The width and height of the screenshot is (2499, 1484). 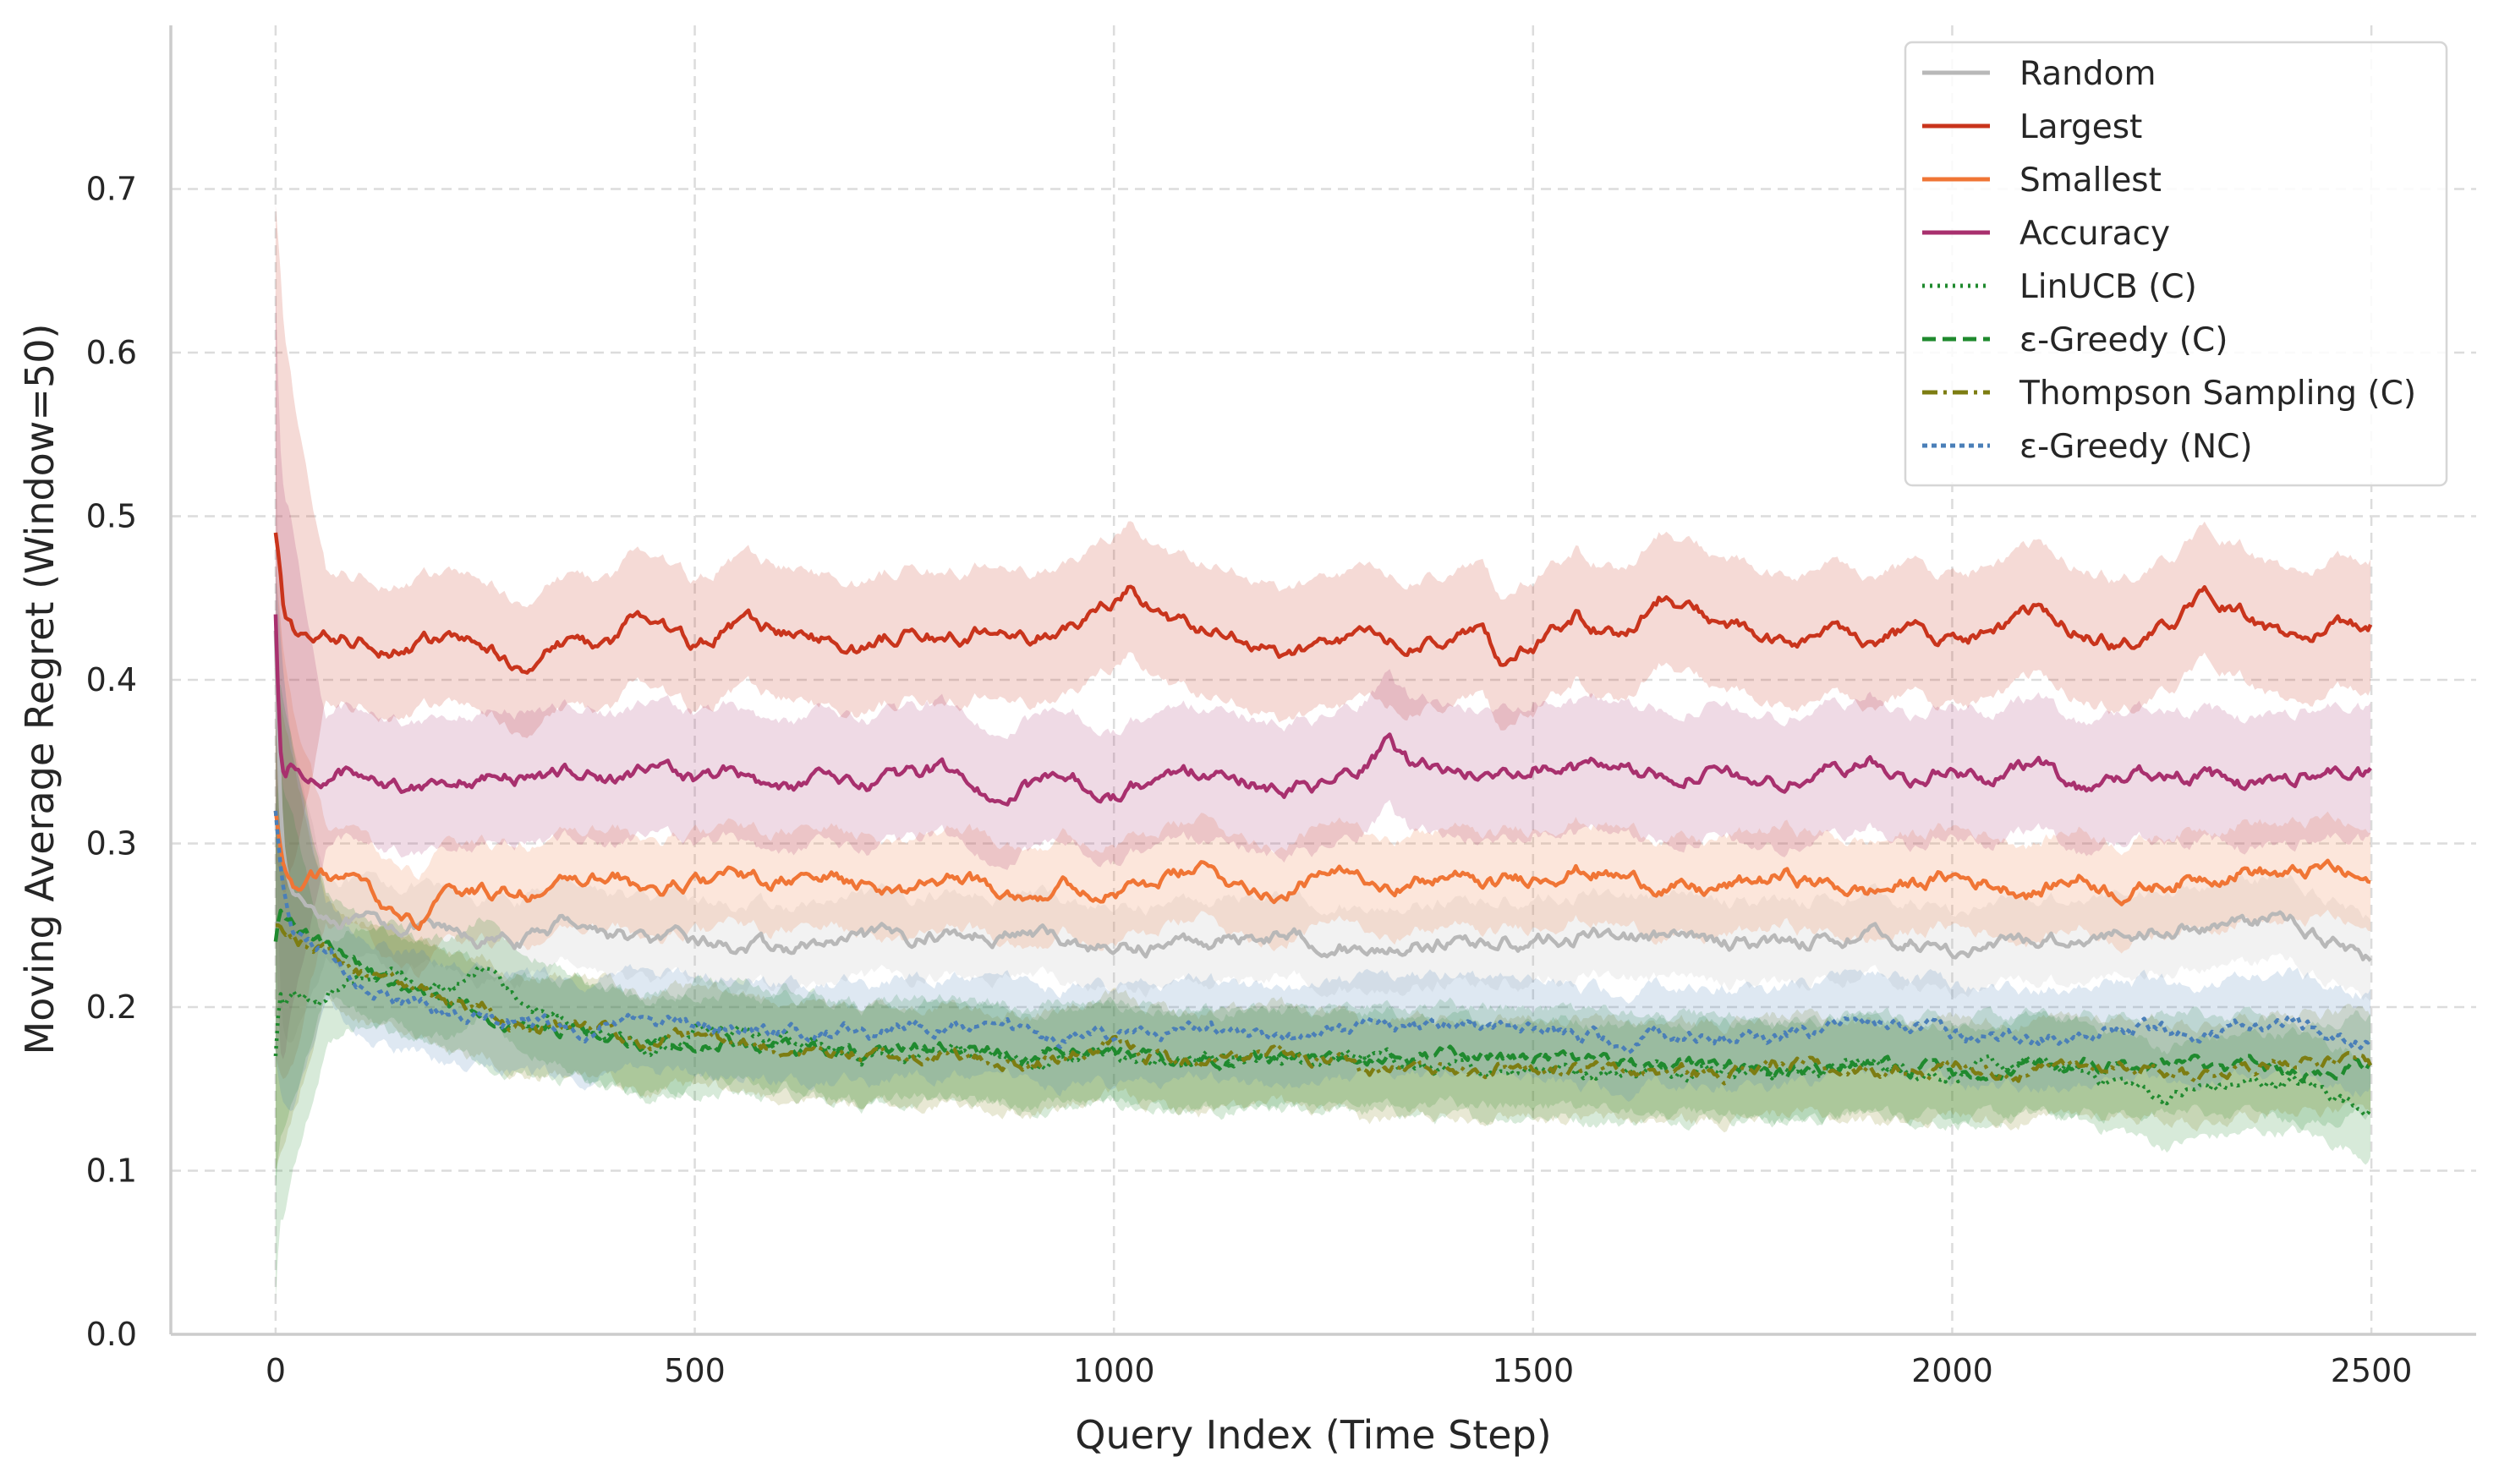 I want to click on line-thompson-sampling-c-, so click(x=1324, y=1004).